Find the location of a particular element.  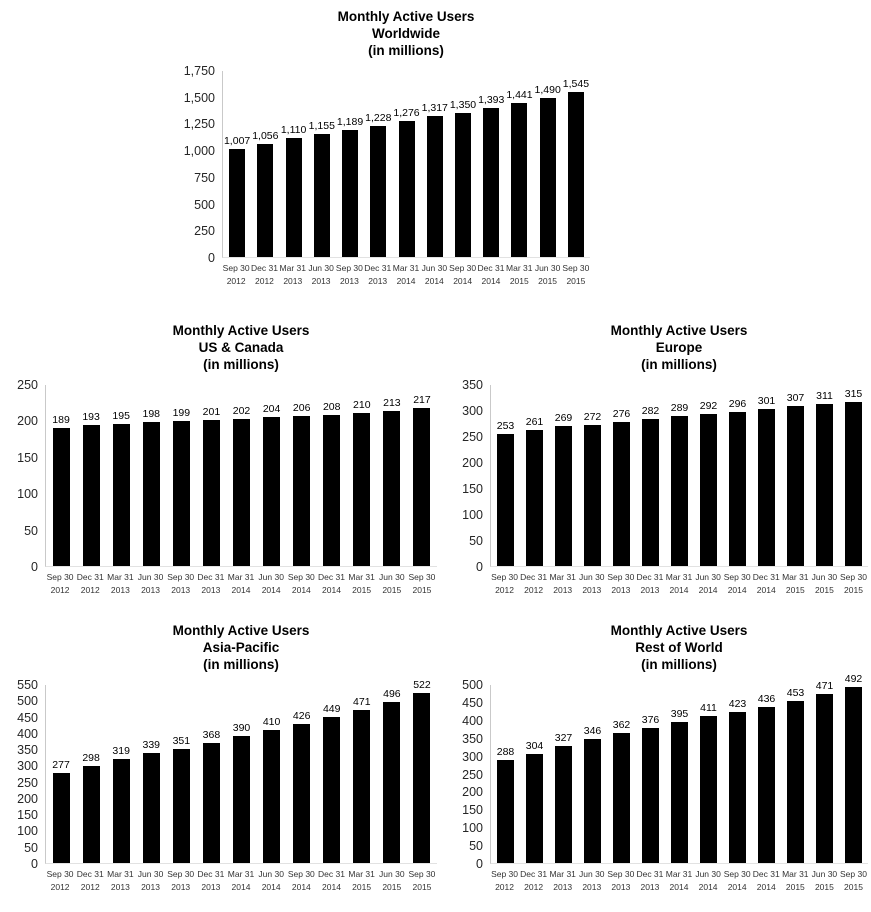

bar-value-label: 496 is located at coordinates (392, 694).